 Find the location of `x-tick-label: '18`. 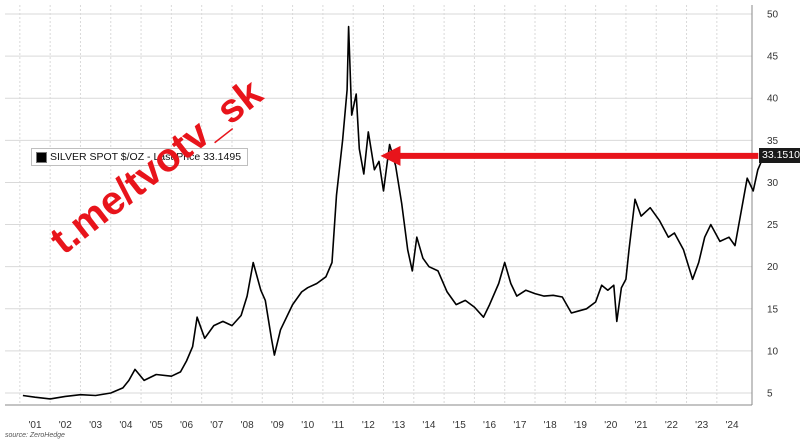

x-tick-label: '18 is located at coordinates (550, 425).